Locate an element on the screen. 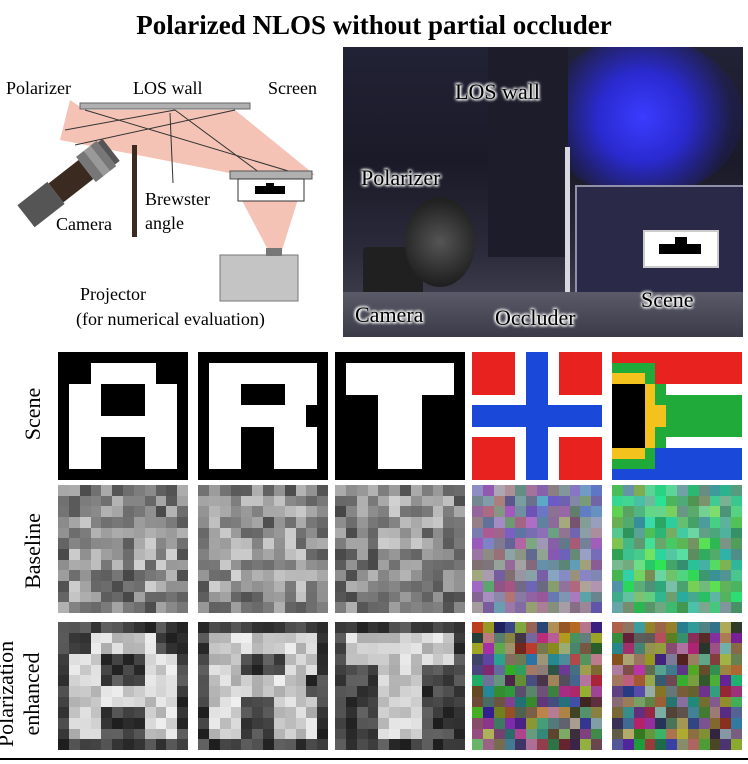 The width and height of the screenshot is (748, 764). wall-glow is located at coordinates (643, 122).